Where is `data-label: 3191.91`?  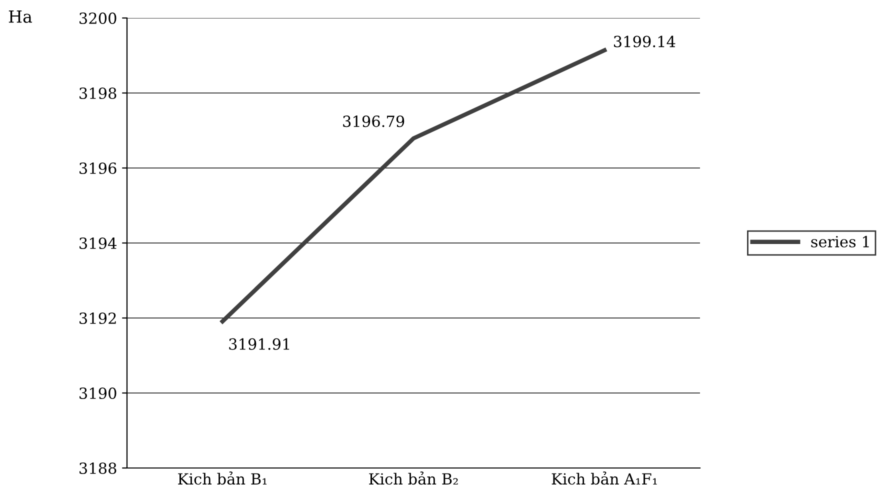 data-label: 3191.91 is located at coordinates (259, 344).